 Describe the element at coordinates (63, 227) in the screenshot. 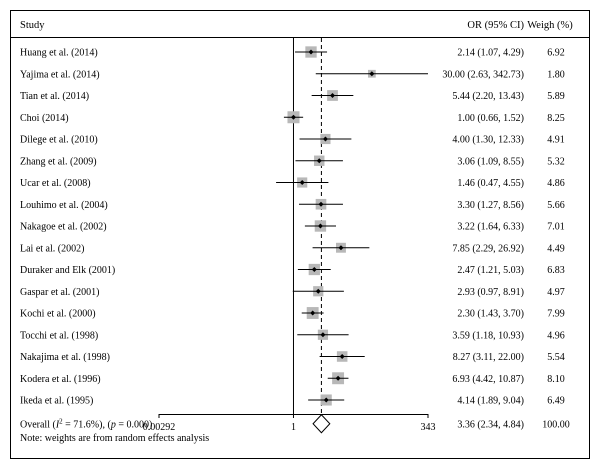

I see `study-name: Nakagoe et al. (2002)` at that location.